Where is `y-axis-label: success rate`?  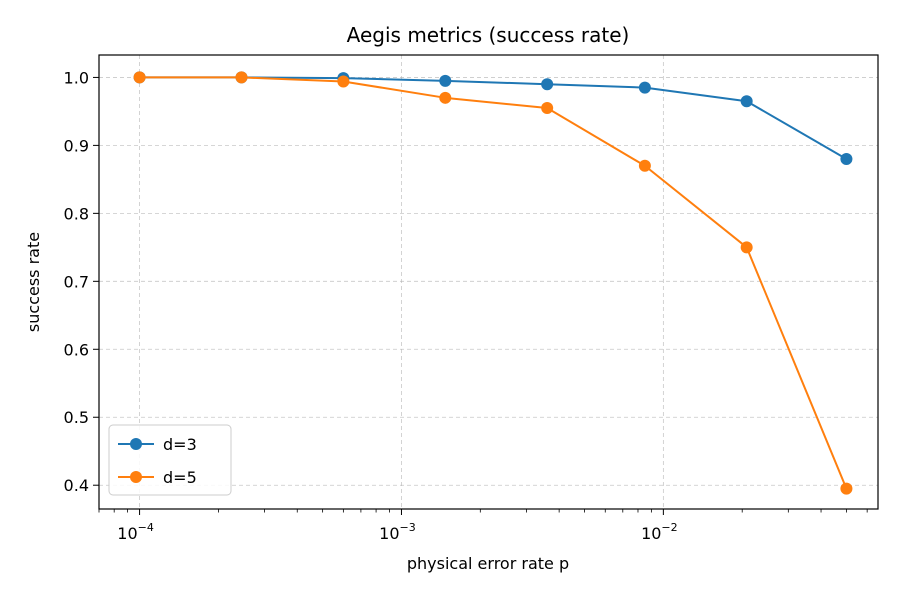 y-axis-label: success rate is located at coordinates (33, 282).